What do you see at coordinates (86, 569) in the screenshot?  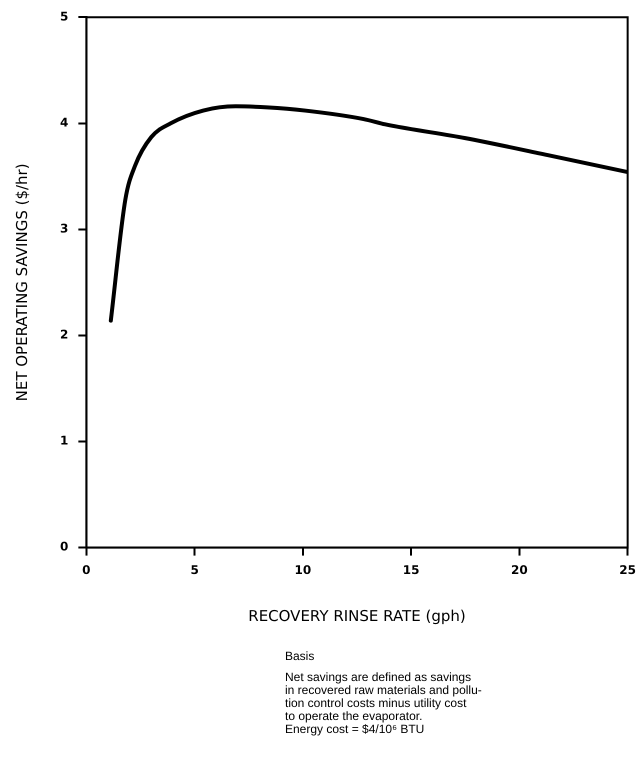 I see `x-tick-label: 0` at bounding box center [86, 569].